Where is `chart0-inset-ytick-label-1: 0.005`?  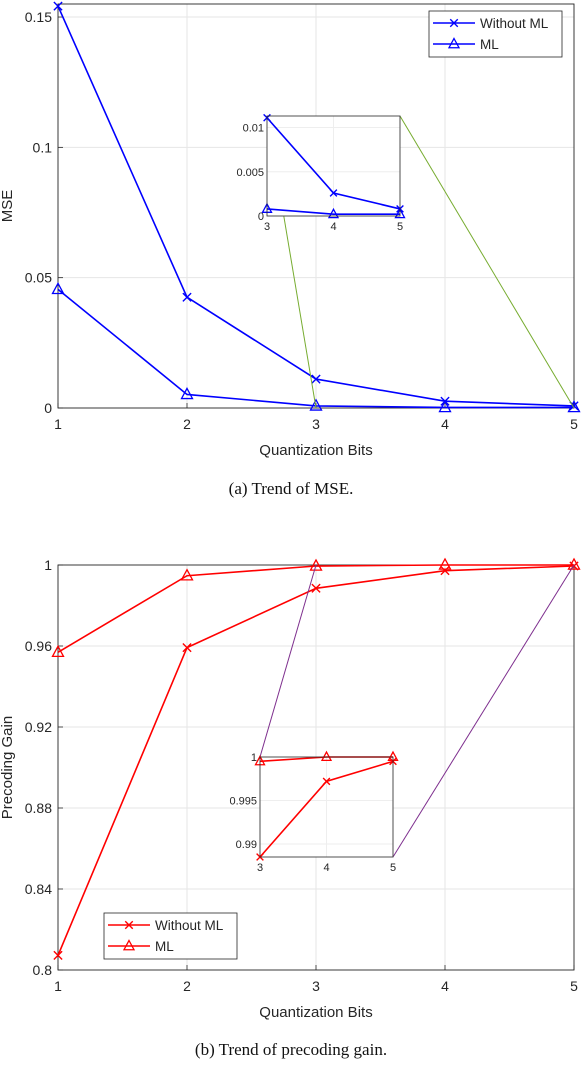 chart0-inset-ytick-label-1: 0.005 is located at coordinates (250, 173).